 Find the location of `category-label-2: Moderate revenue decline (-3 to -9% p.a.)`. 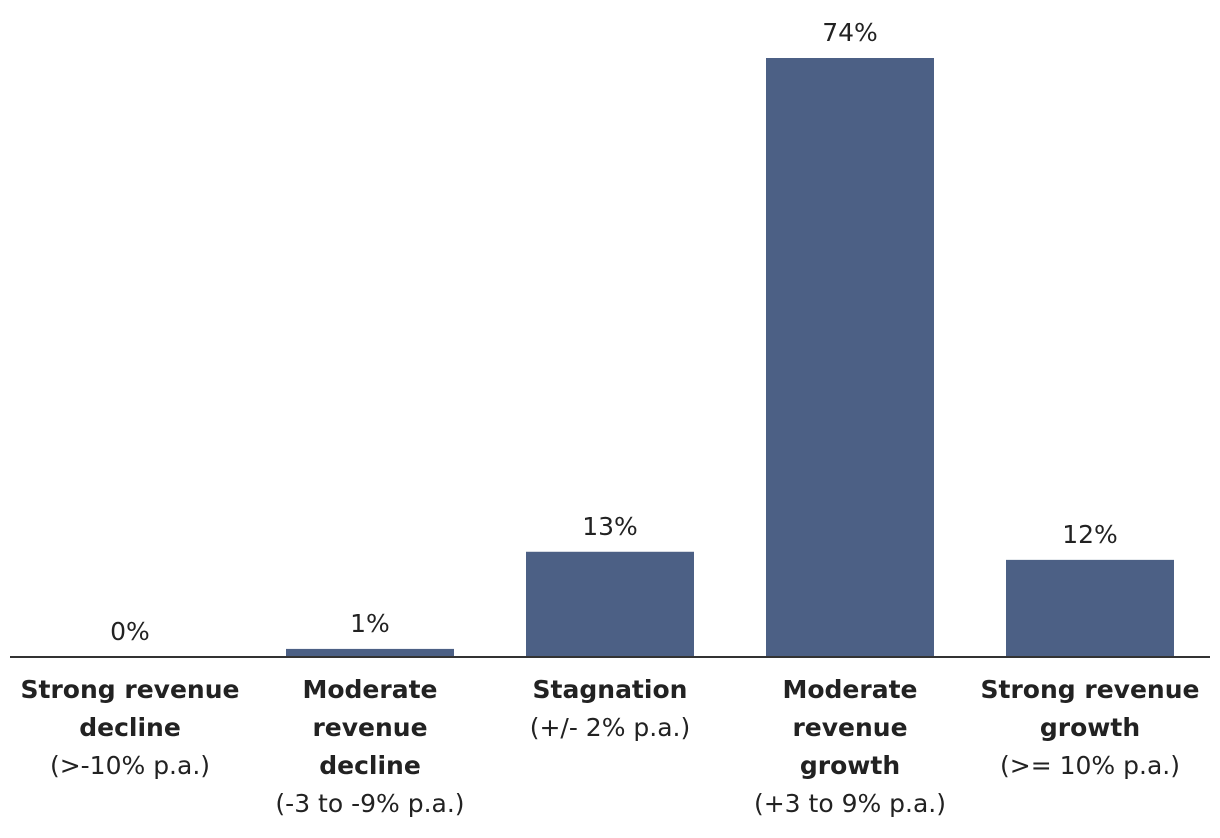

category-label-2: Moderate revenue decline (-3 to -9% p.a.) is located at coordinates (369, 746).